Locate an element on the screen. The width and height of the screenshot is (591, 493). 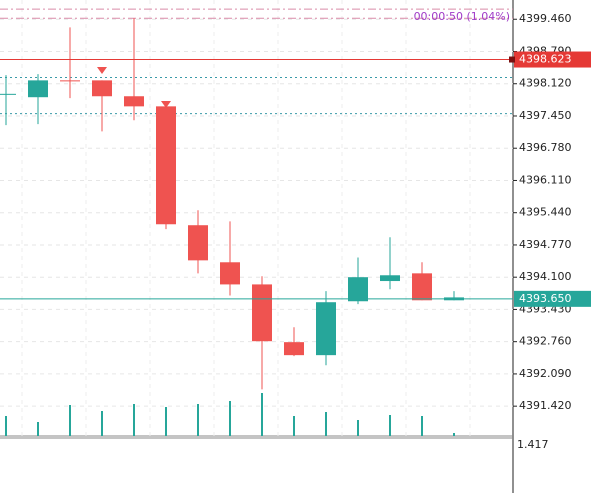
y-tick-label: 4395.440 is located at coordinates (545, 212).